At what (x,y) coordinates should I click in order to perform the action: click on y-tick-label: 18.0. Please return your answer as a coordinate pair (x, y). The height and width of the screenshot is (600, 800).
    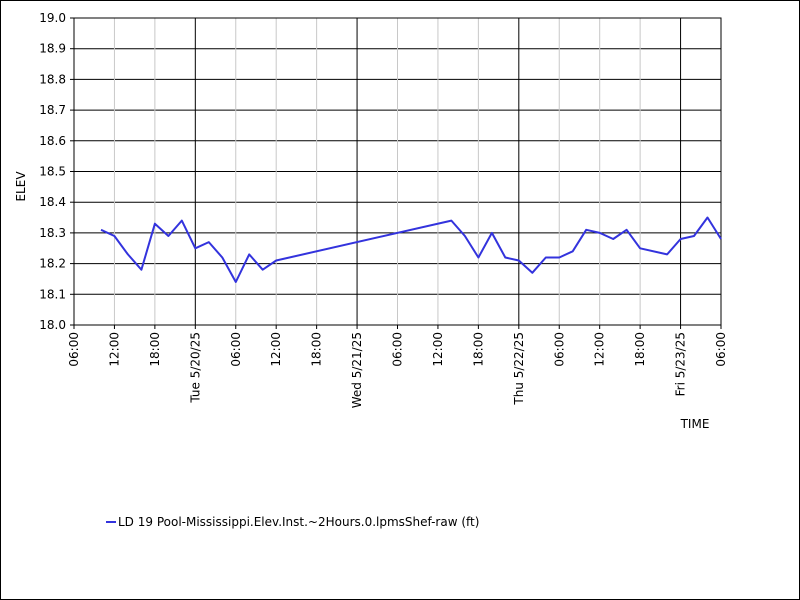
    Looking at the image, I should click on (52, 325).